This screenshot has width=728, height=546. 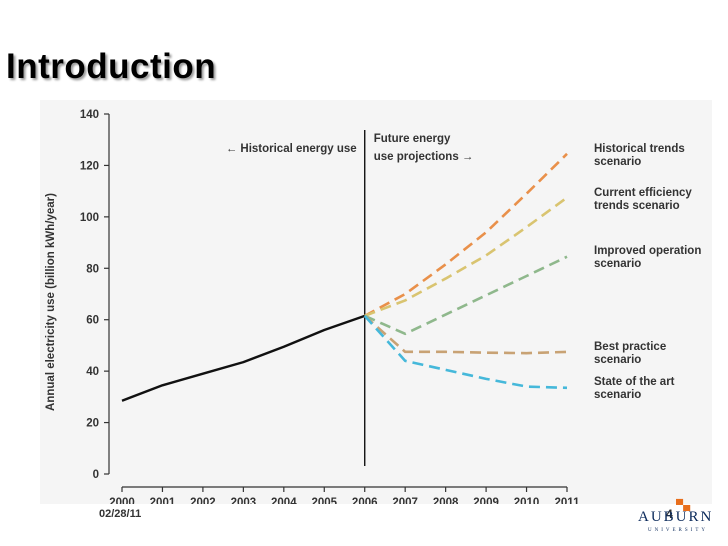 What do you see at coordinates (405, 500) in the screenshot?
I see `x-tick-label: 2007` at bounding box center [405, 500].